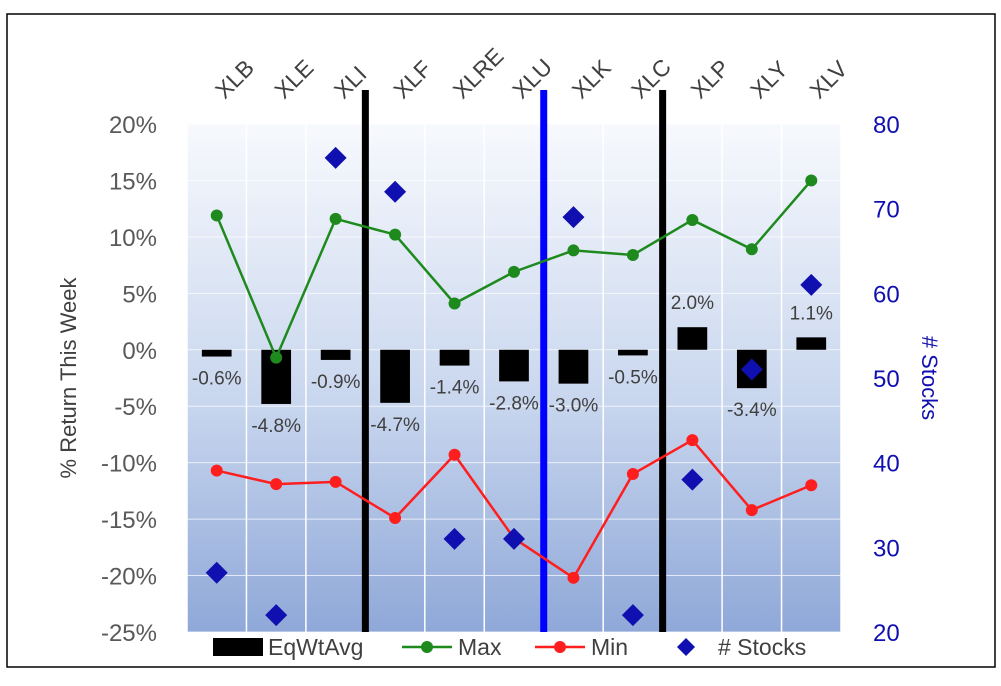 This screenshot has width=1001, height=686. I want to click on bar-data-label: -0.5%, so click(633, 377).